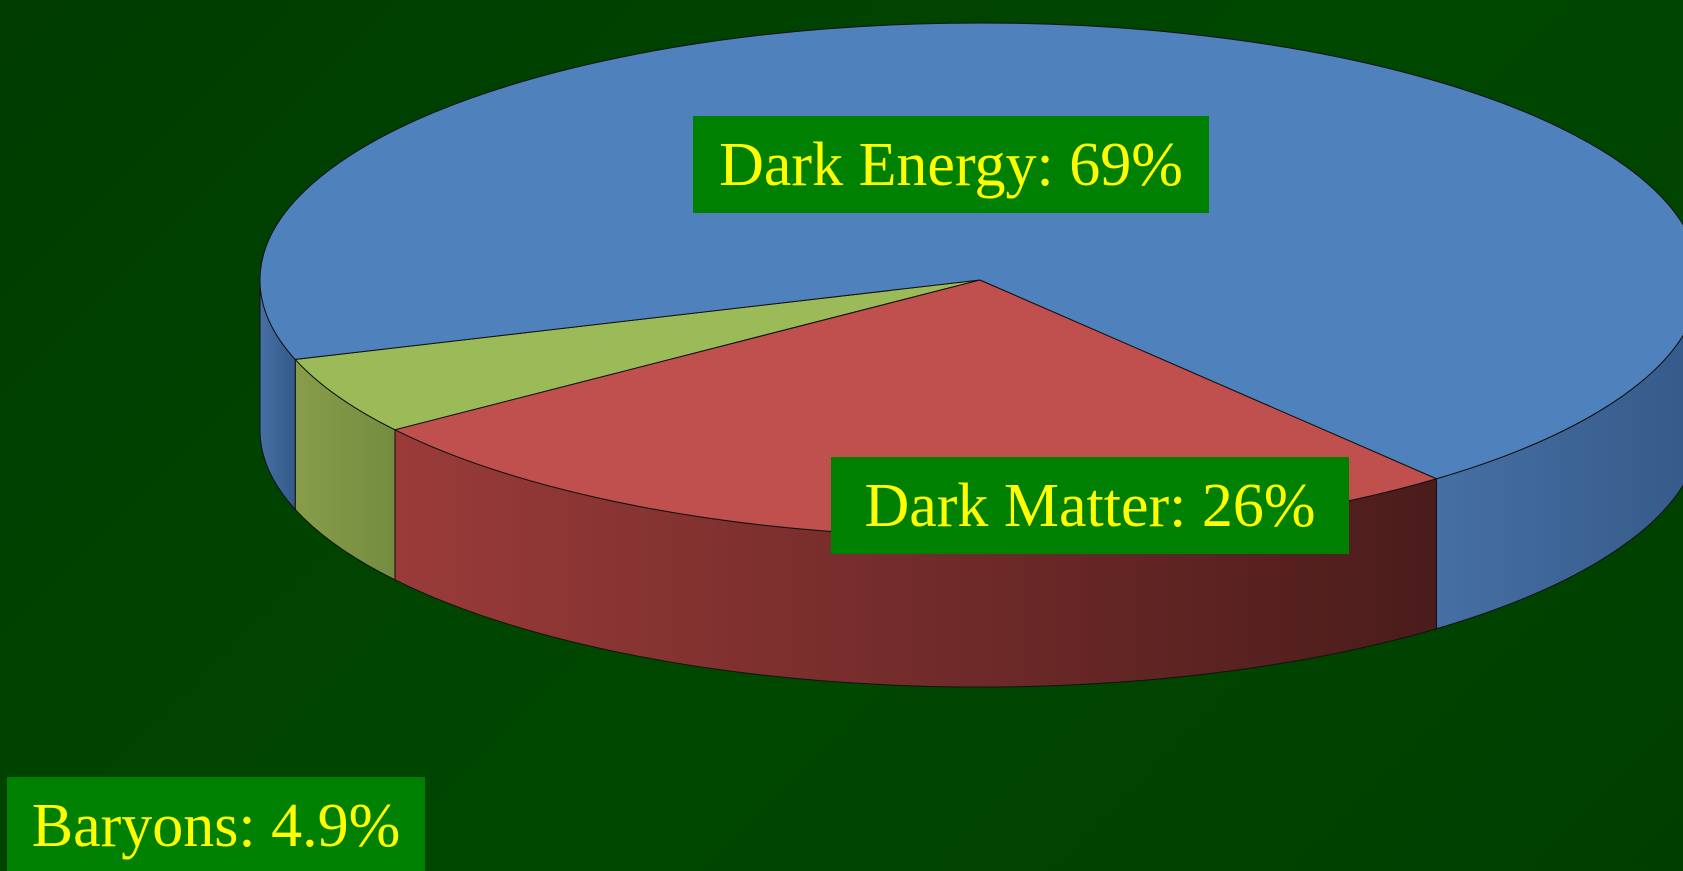 Image resolution: width=1683 pixels, height=871 pixels. Describe the element at coordinates (637, 355) in the screenshot. I see `slice-baryons` at that location.